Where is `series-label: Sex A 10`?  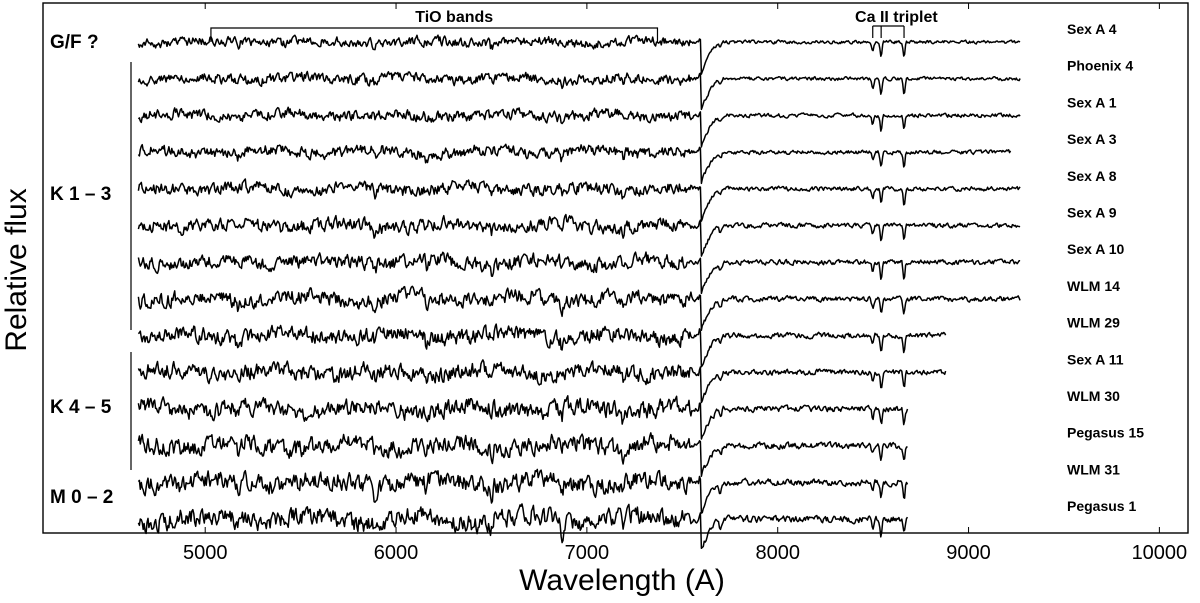
series-label: Sex A 10 is located at coordinates (1096, 249).